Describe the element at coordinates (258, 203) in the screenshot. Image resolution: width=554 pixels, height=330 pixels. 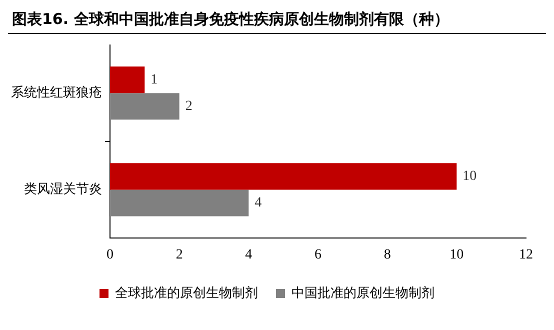
I see `data-label: 4` at that location.